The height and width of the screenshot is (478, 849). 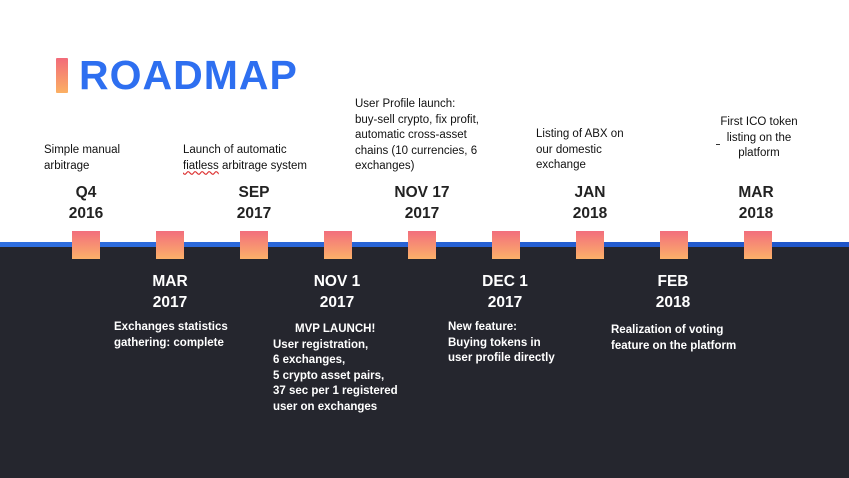 What do you see at coordinates (422, 203) in the screenshot?
I see `milestone-date: NOV 17 2017` at bounding box center [422, 203].